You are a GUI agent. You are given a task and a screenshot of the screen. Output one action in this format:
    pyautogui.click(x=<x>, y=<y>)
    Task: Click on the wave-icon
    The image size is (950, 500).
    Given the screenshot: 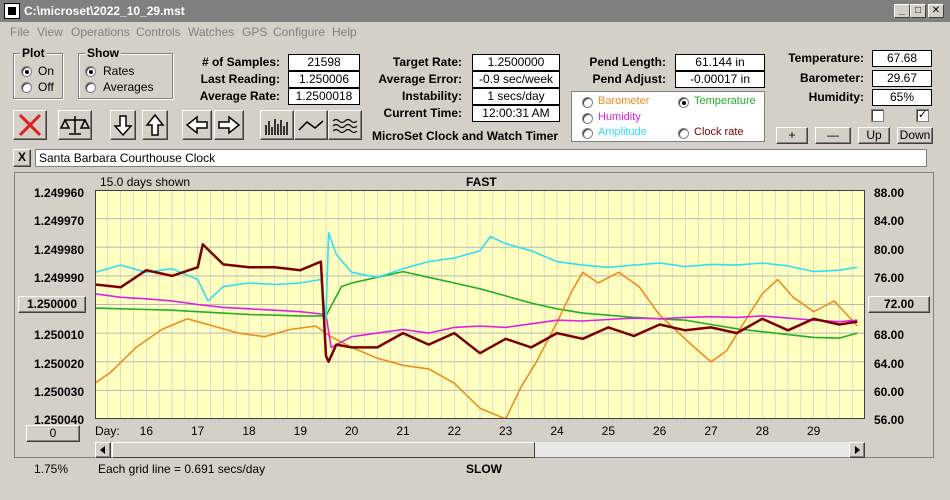 What is the action you would take?
    pyautogui.click(x=345, y=126)
    